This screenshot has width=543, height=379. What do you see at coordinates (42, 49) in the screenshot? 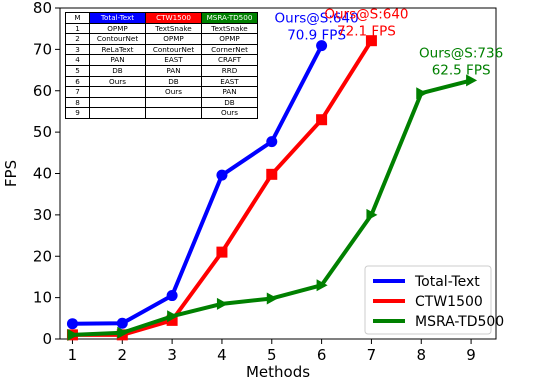
I see `y-tick-label: 70` at bounding box center [42, 49].